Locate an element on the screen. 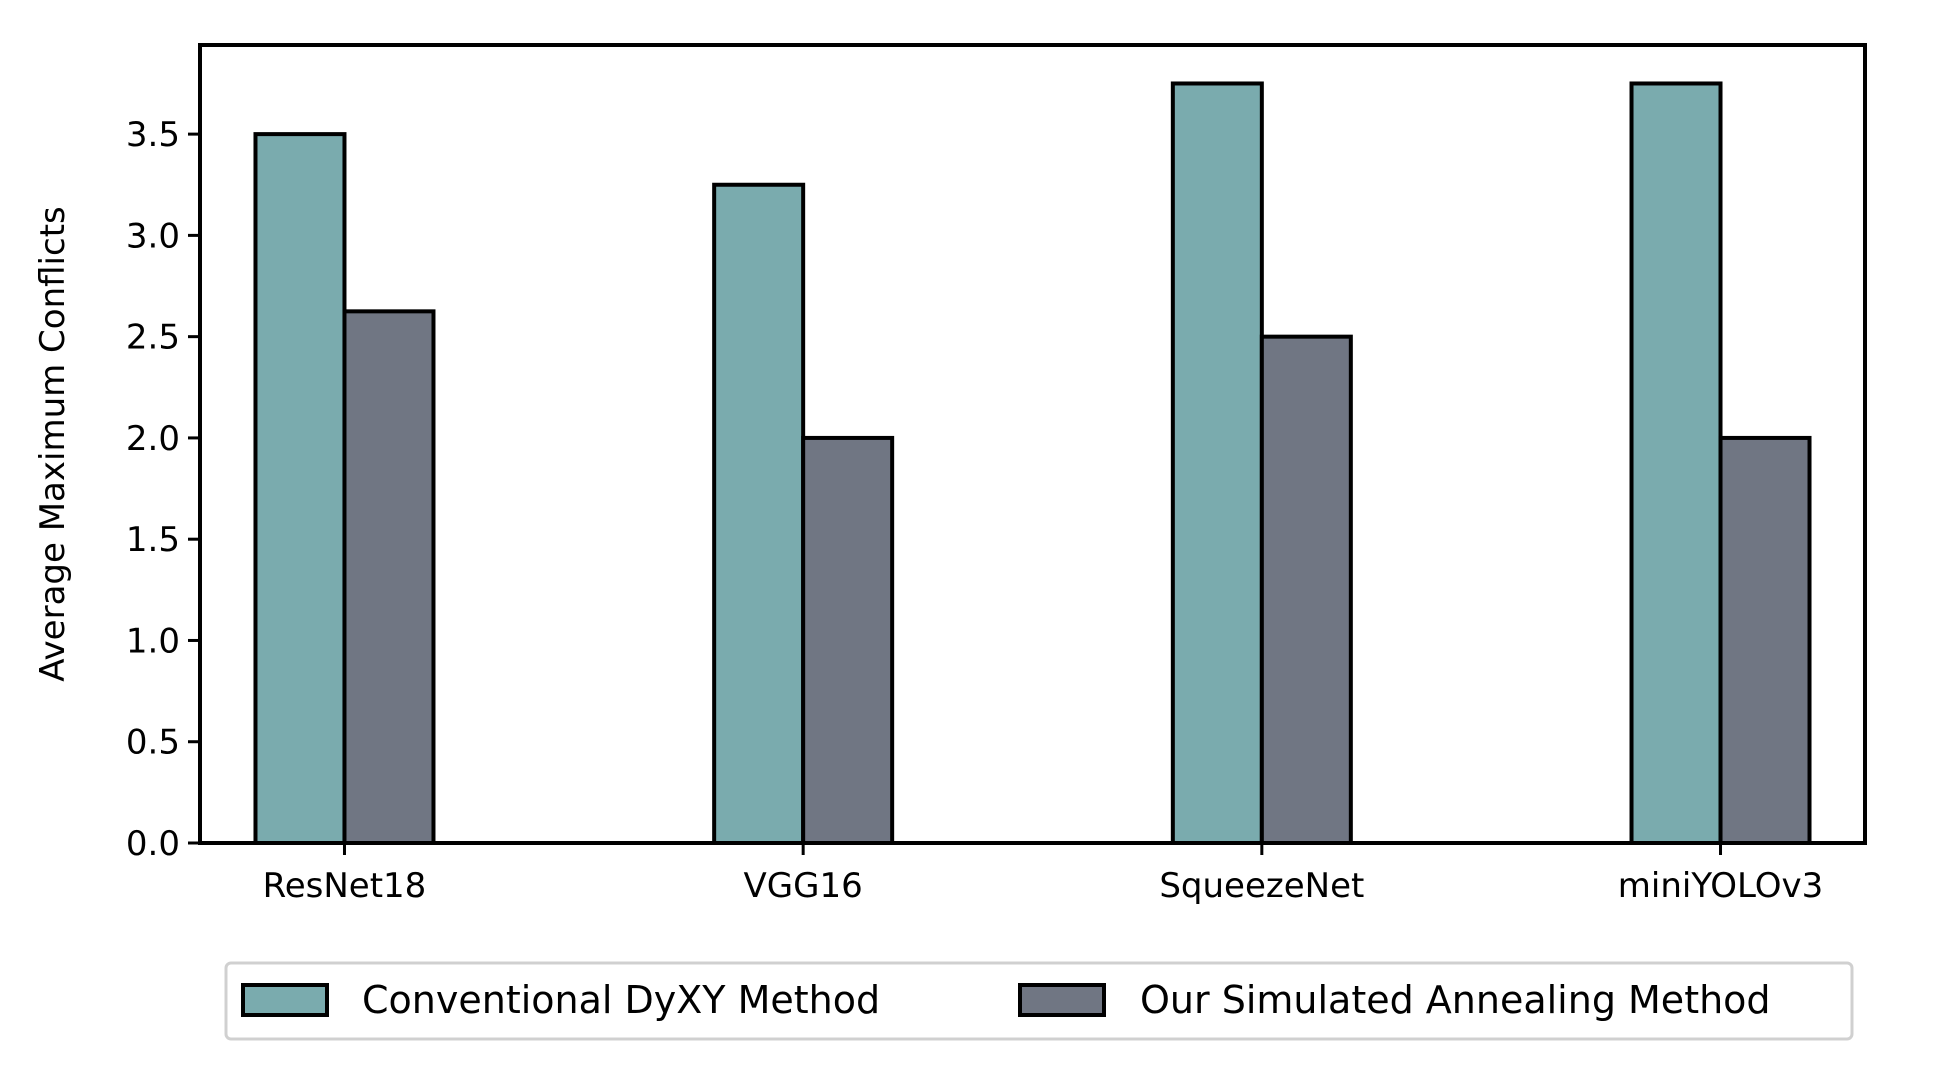 The image size is (1950, 1080). bar-conventional-miniyolov3 is located at coordinates (1676, 463).